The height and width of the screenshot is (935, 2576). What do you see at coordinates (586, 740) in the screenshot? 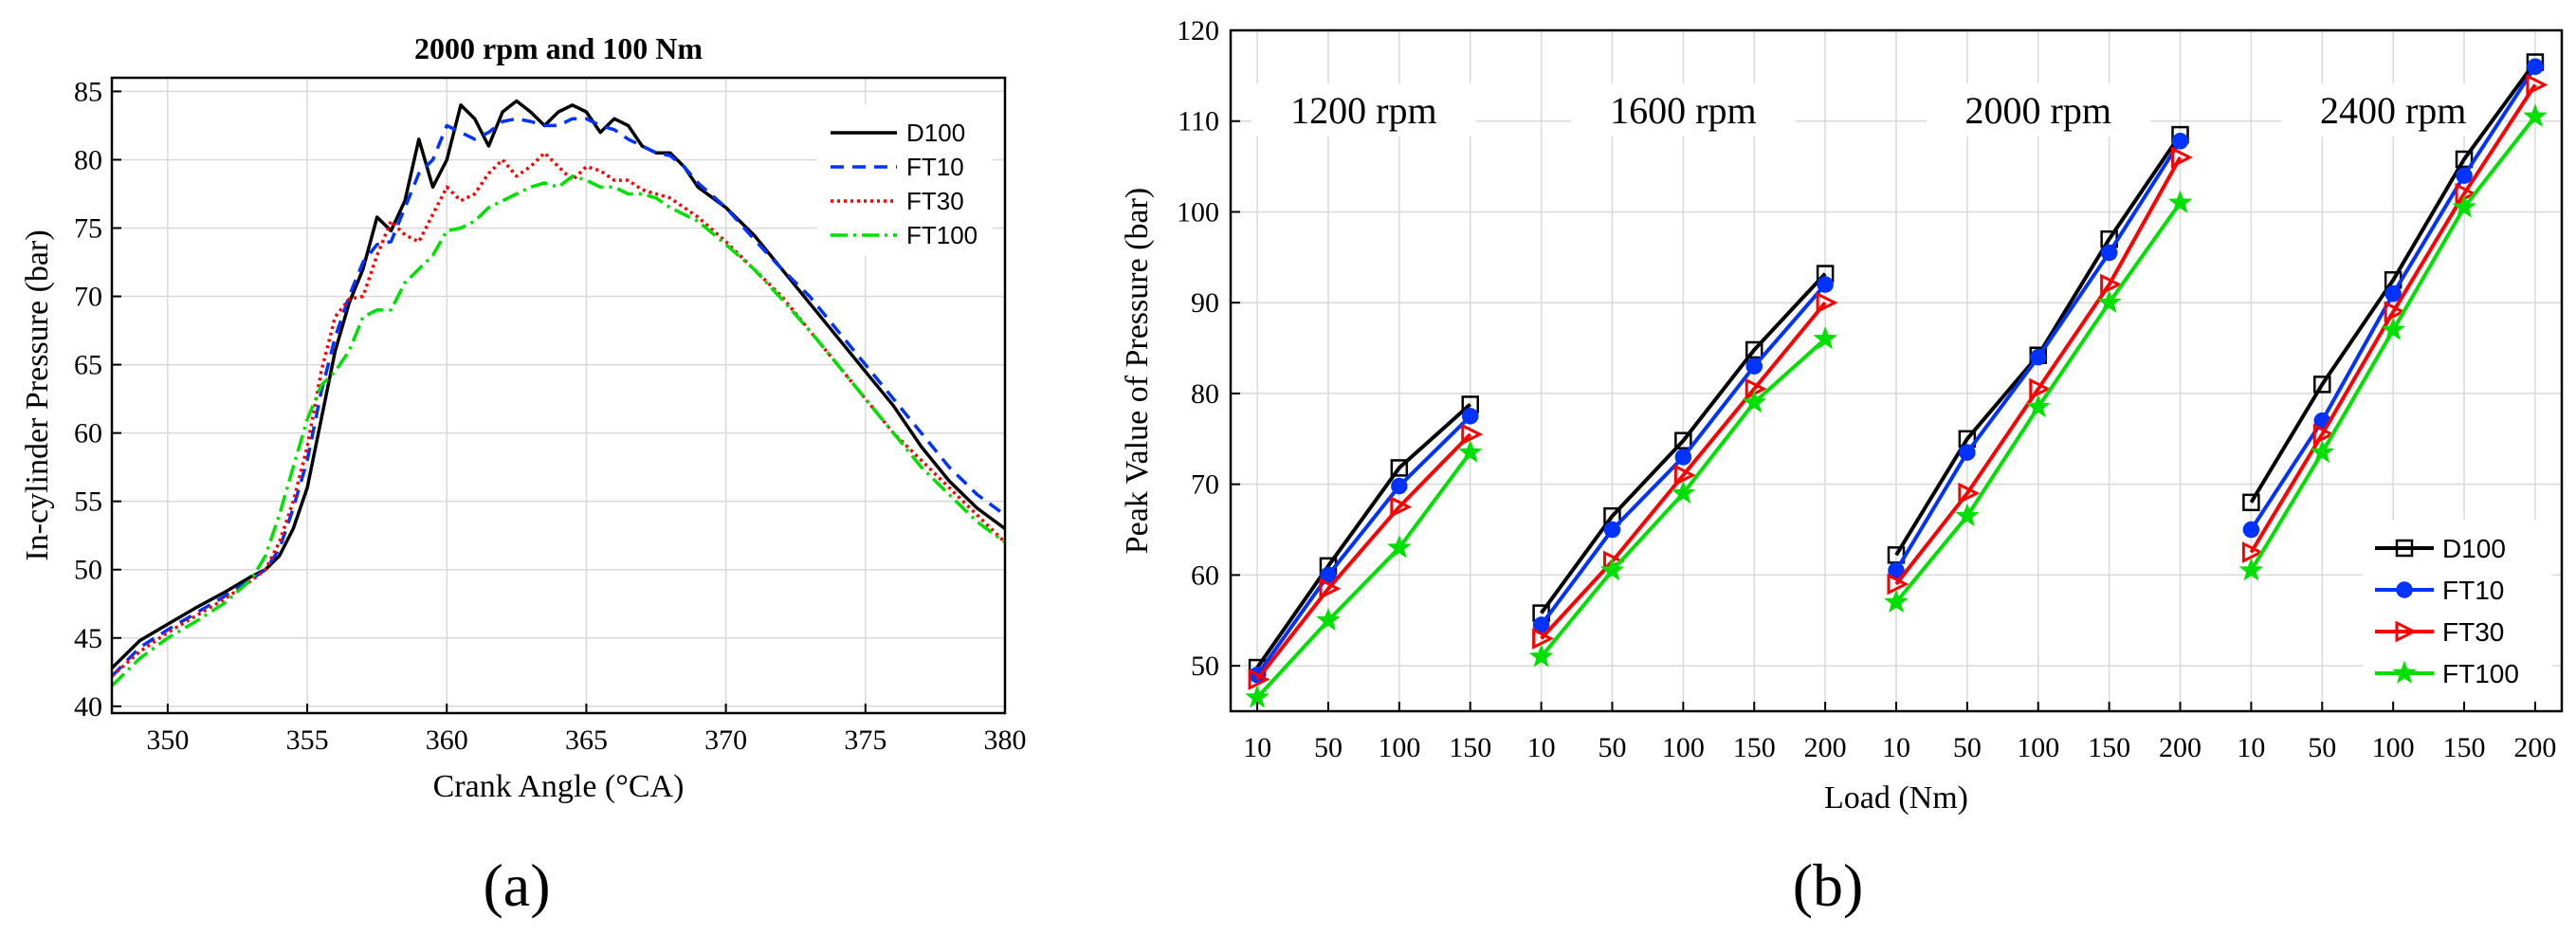
I see `chart-a-xtick-label: 365` at bounding box center [586, 740].